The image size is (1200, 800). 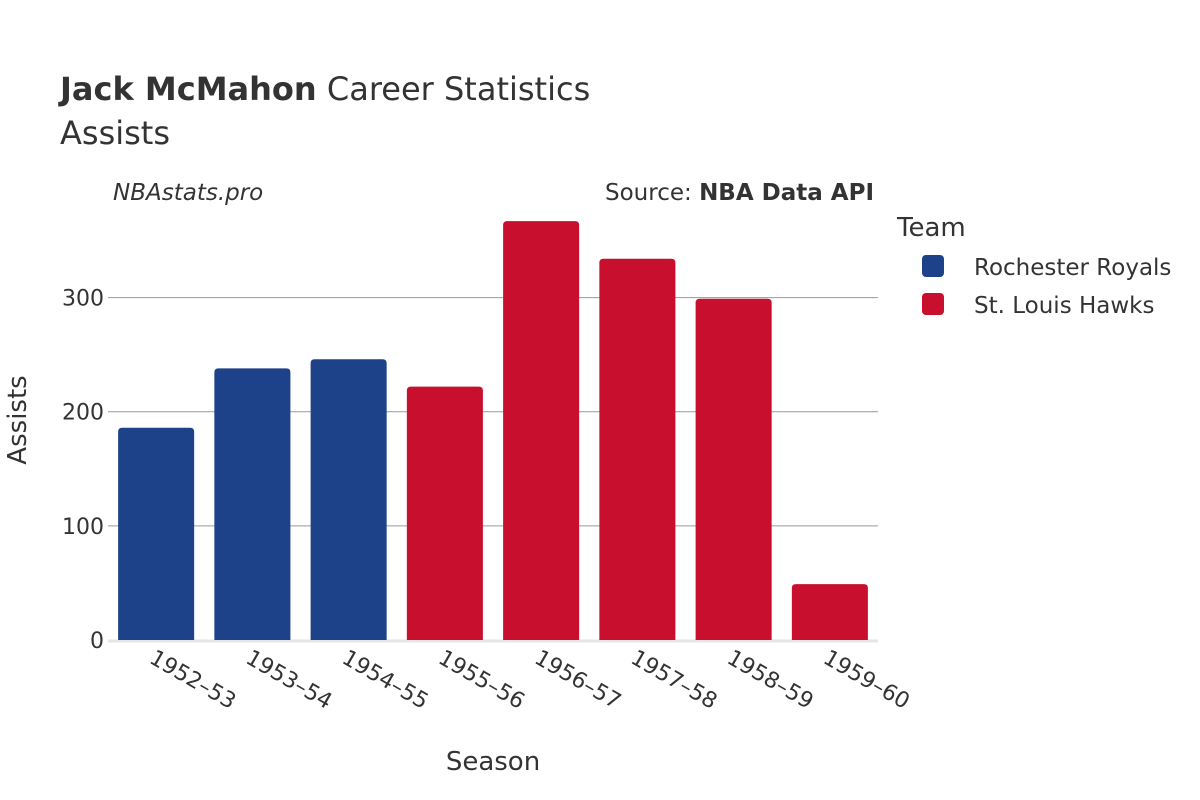 What do you see at coordinates (673, 680) in the screenshot?
I see `x-tick-label: 1957–58` at bounding box center [673, 680].